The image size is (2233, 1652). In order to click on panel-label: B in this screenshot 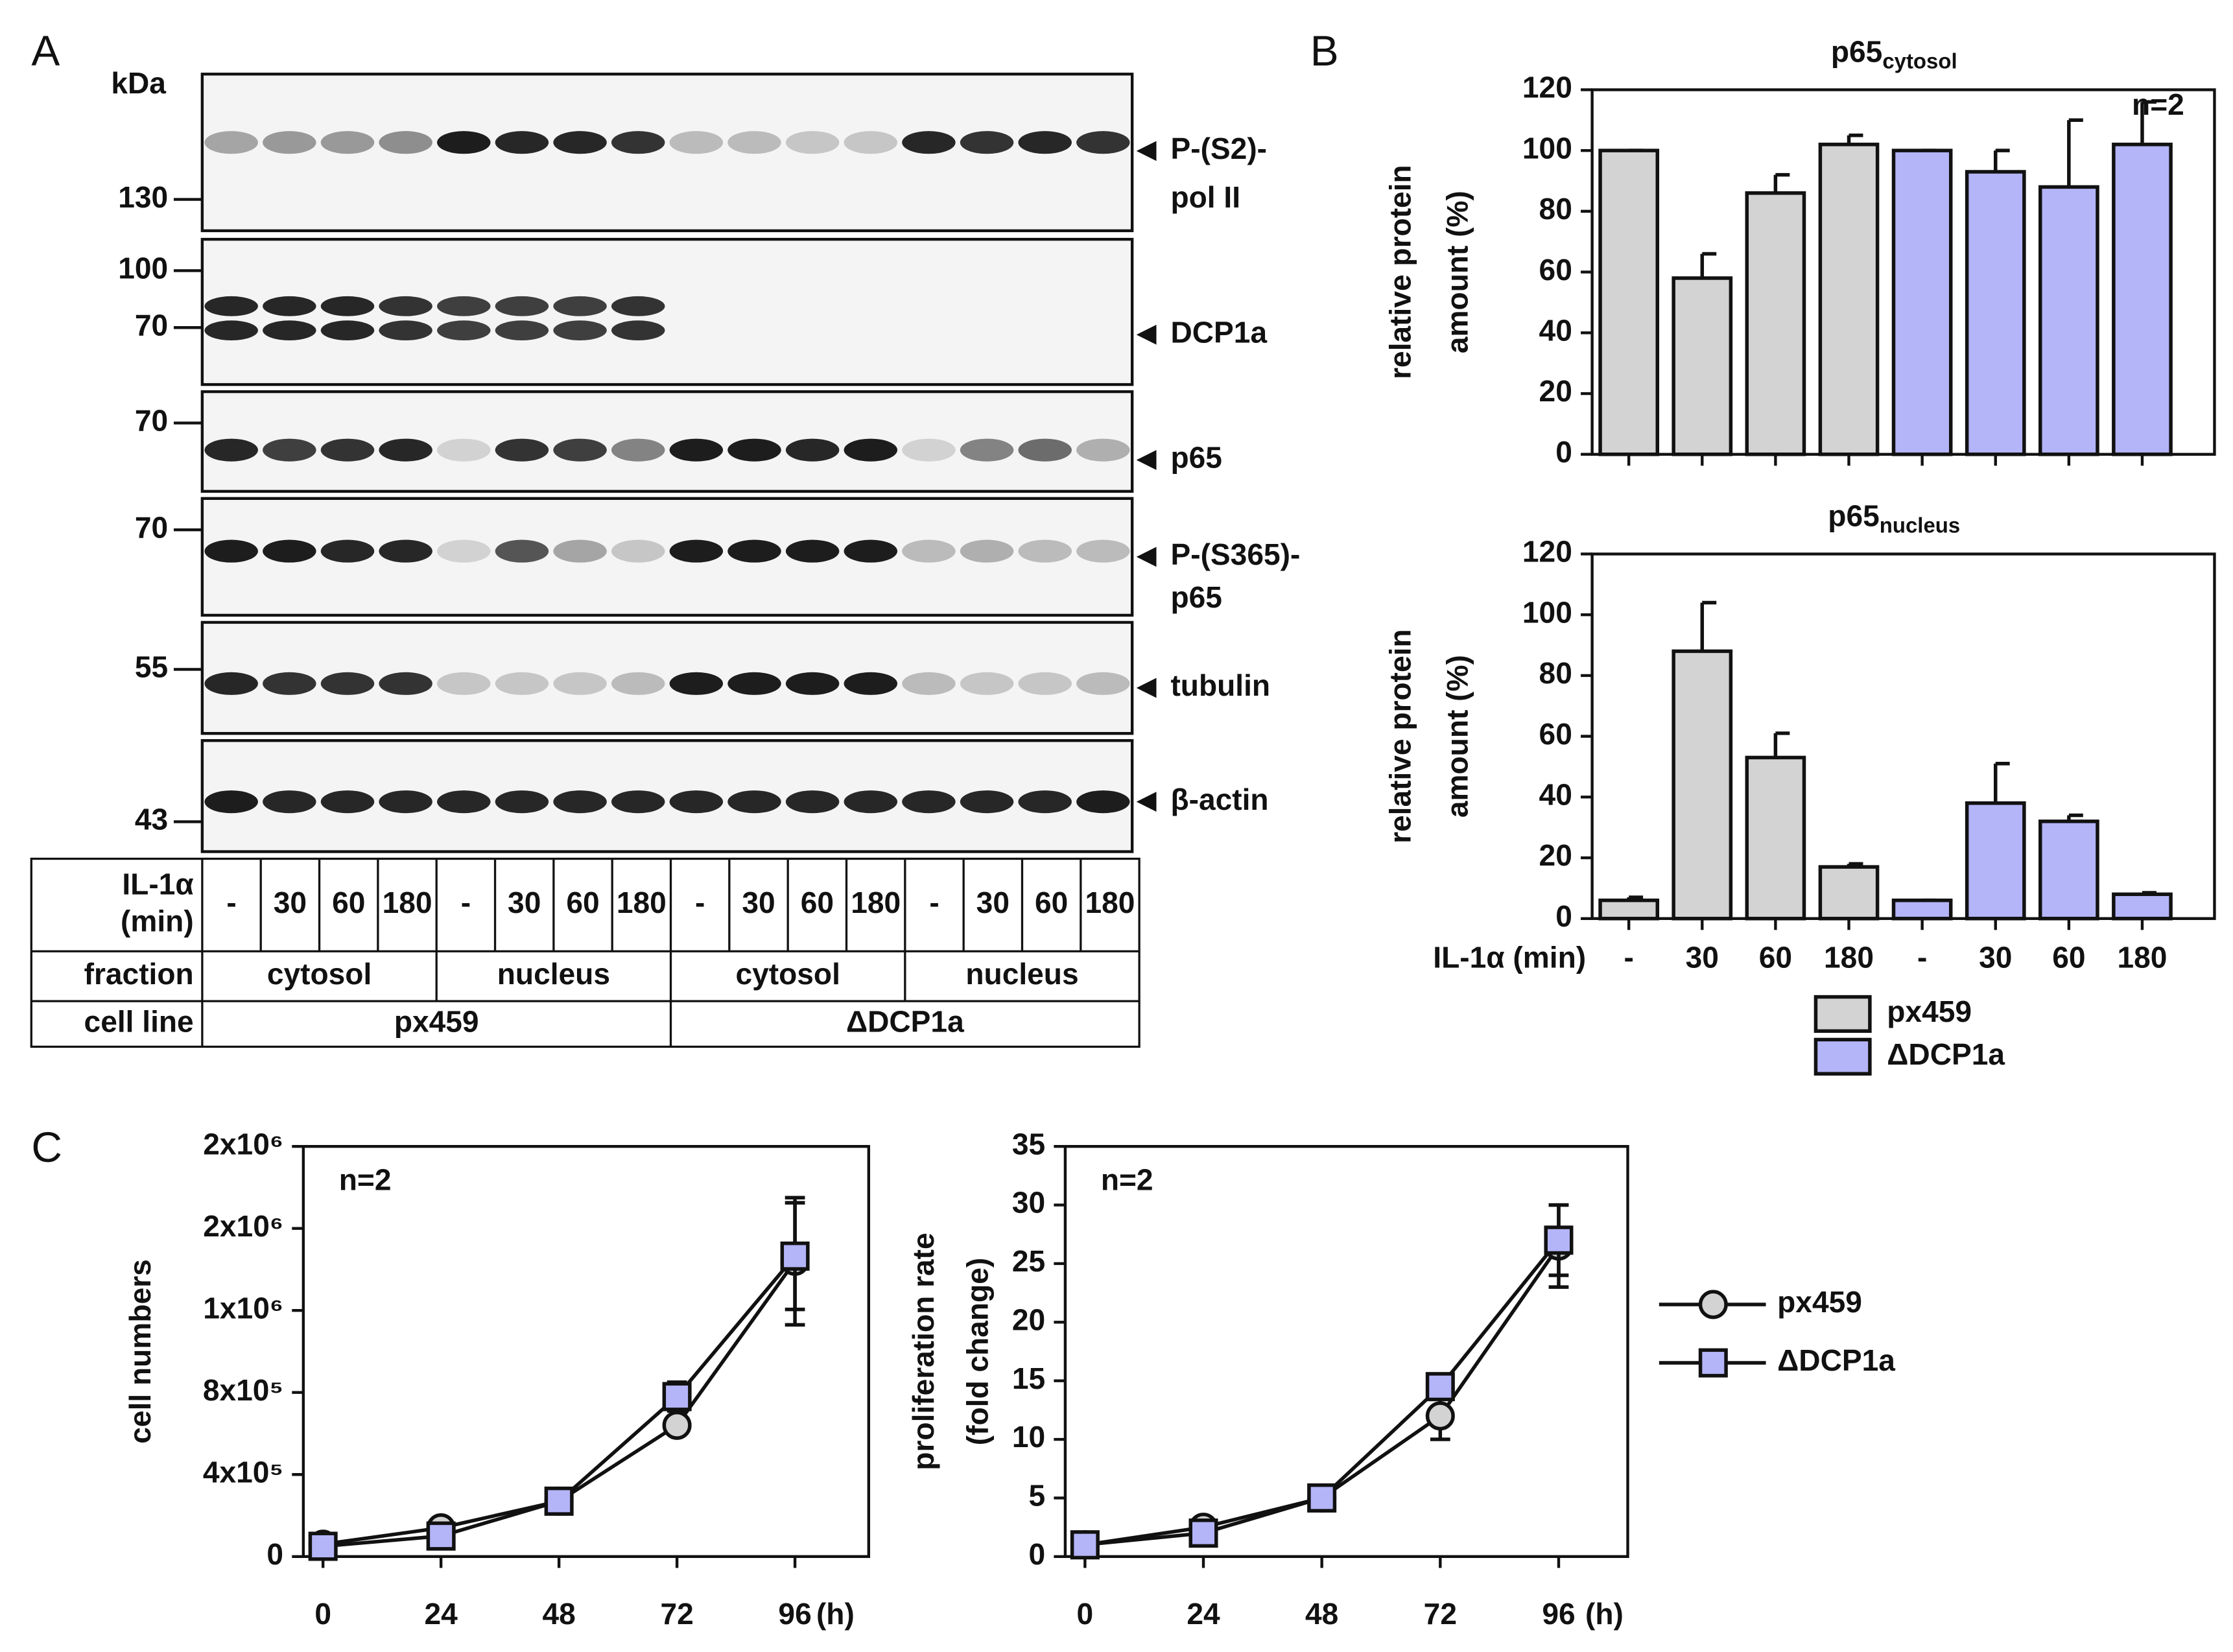, I will do `click(1324, 51)`.